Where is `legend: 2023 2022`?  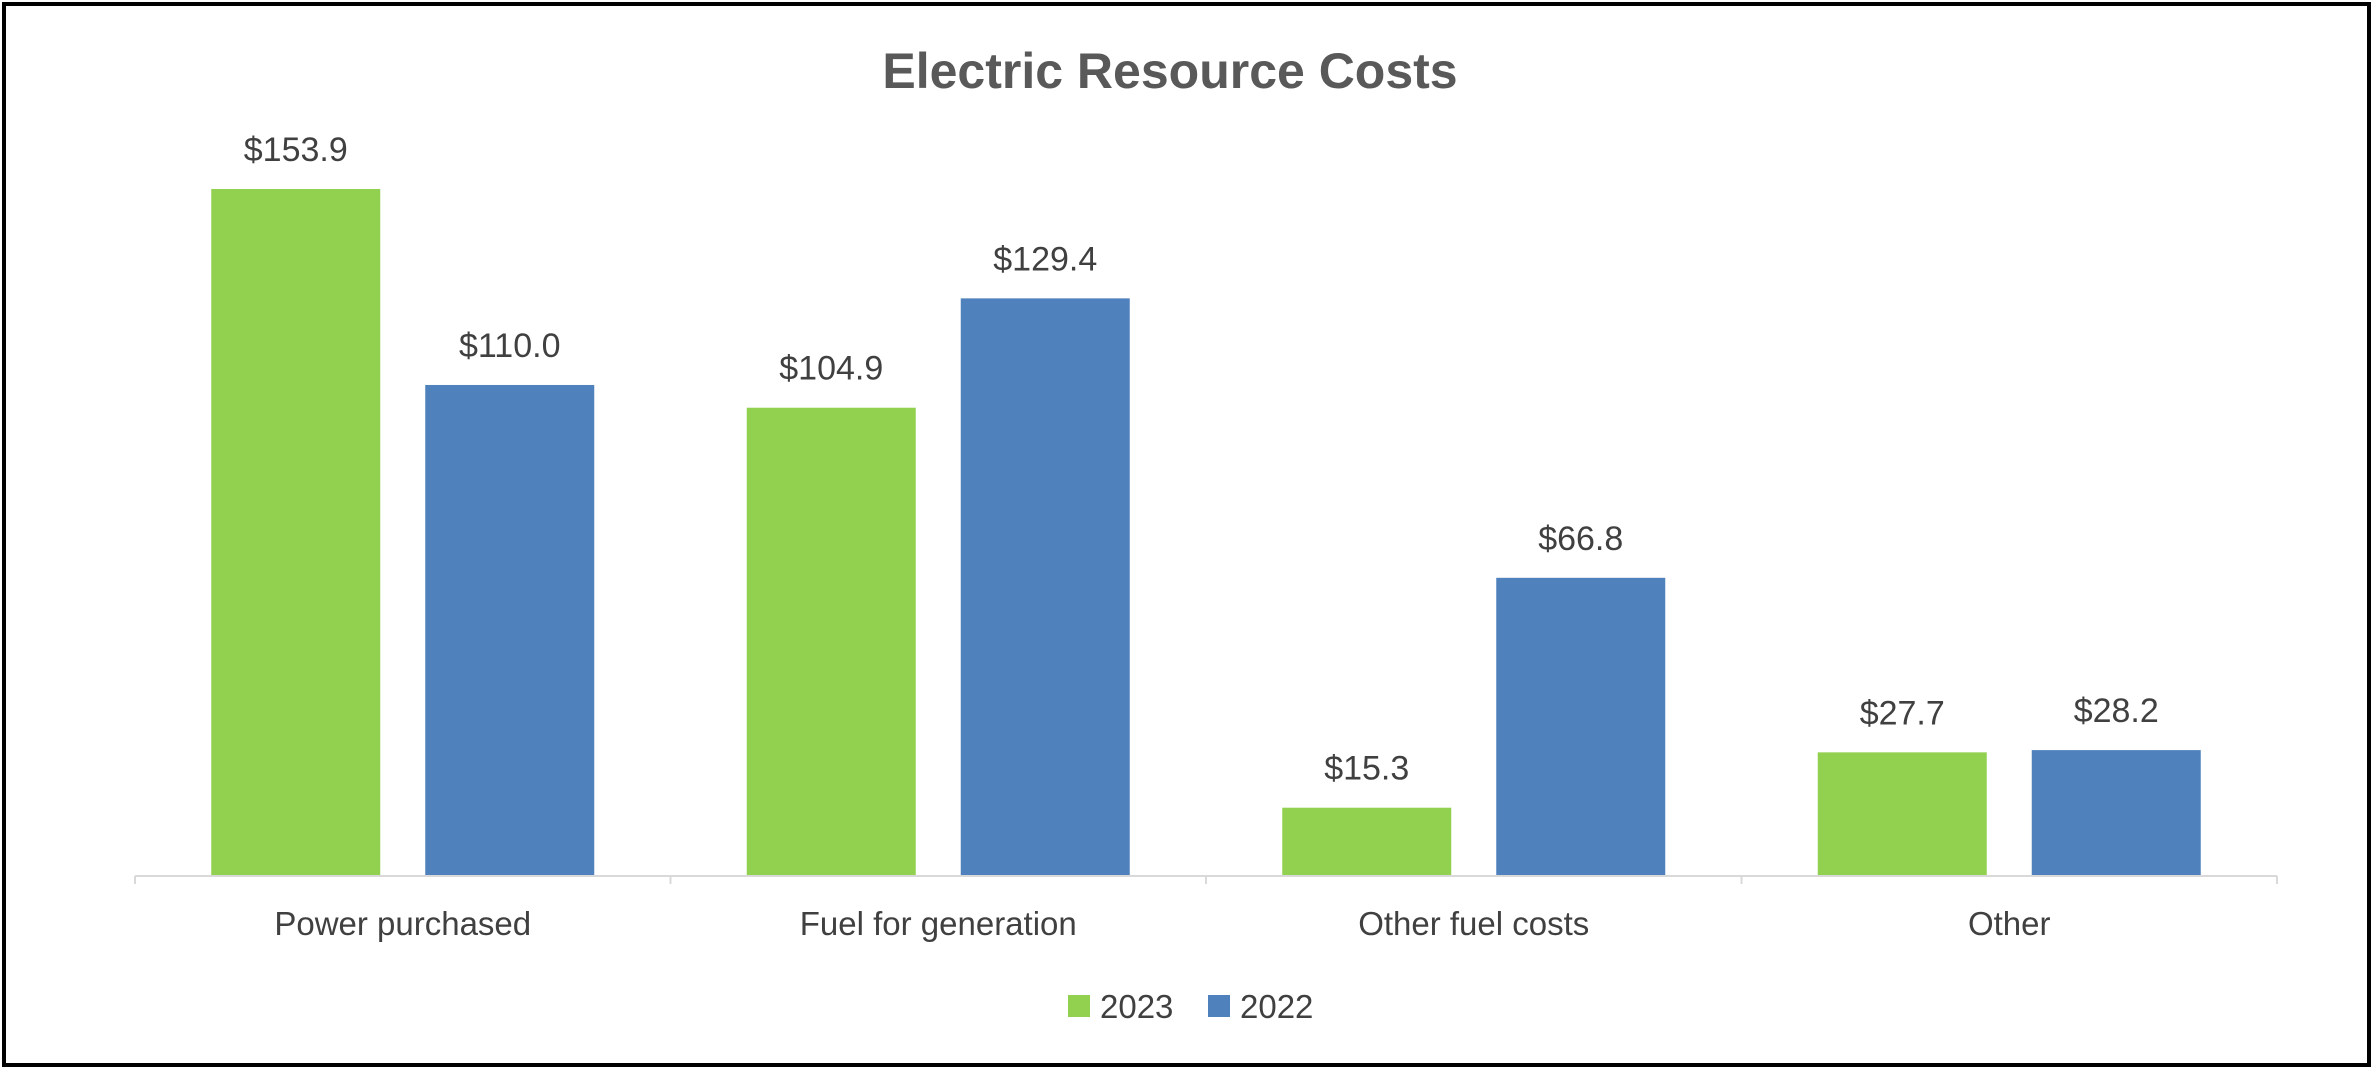
legend: 2023 2022 is located at coordinates (1190, 1006).